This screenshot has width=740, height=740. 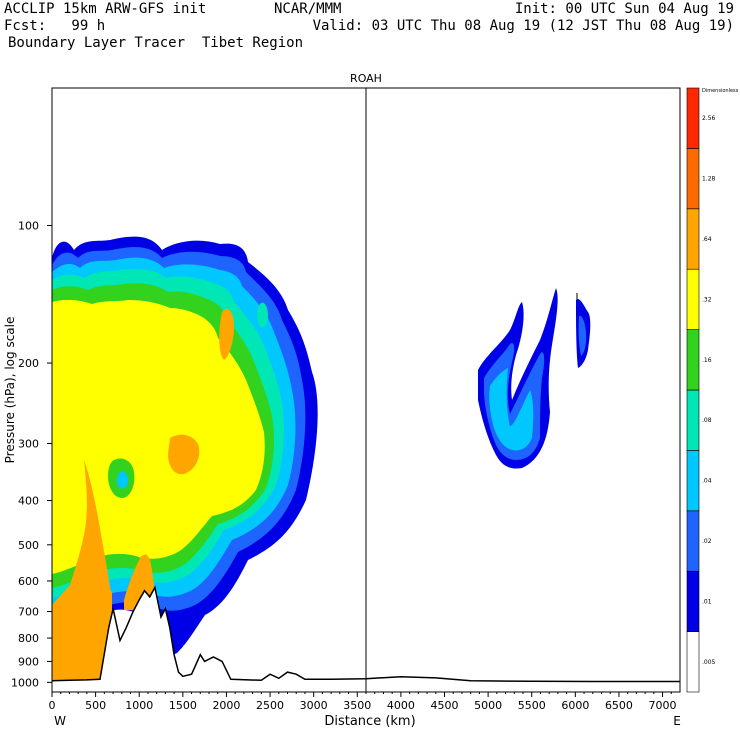 I want to click on x-axis-west-label: W, so click(x=60, y=721).